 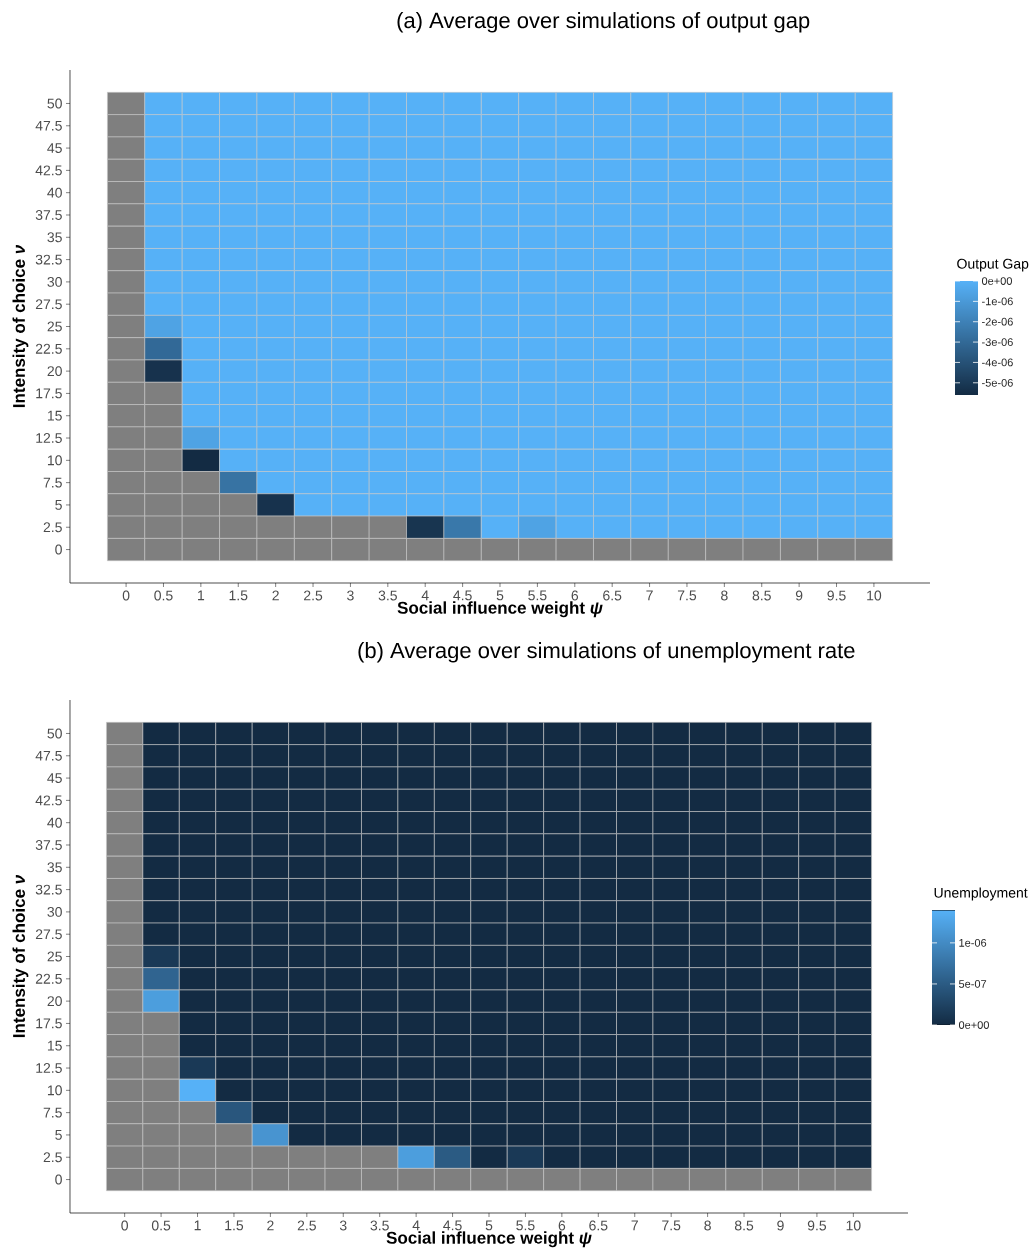 What do you see at coordinates (993, 265) in the screenshot?
I see `color-bar-title: Output Gap` at bounding box center [993, 265].